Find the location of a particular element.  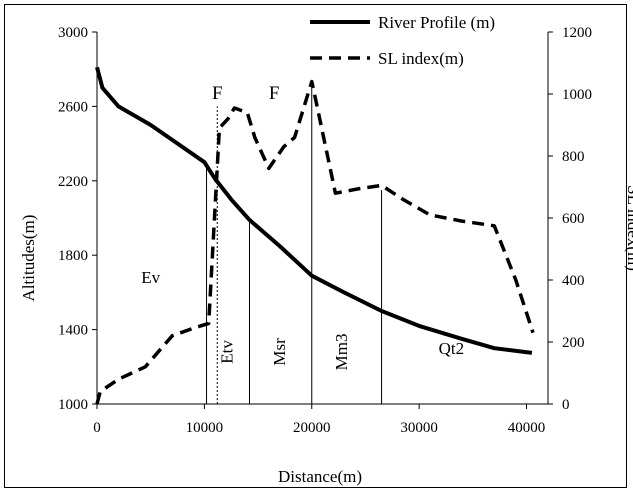

zone-label: Mm3 is located at coordinates (341, 351).